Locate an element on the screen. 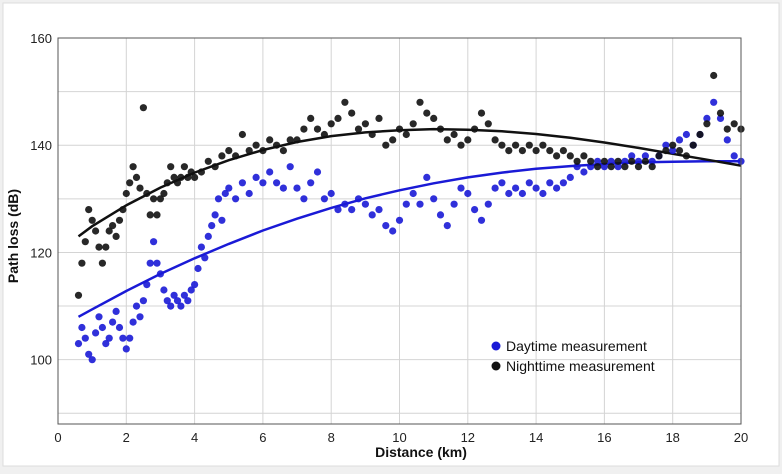  x-tick-label: 6 is located at coordinates (262, 437).